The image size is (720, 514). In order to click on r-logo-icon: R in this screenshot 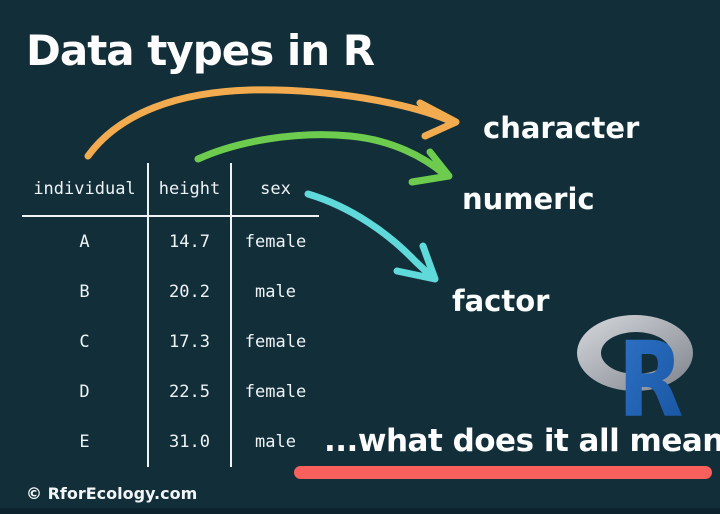, I will do `click(642, 373)`.